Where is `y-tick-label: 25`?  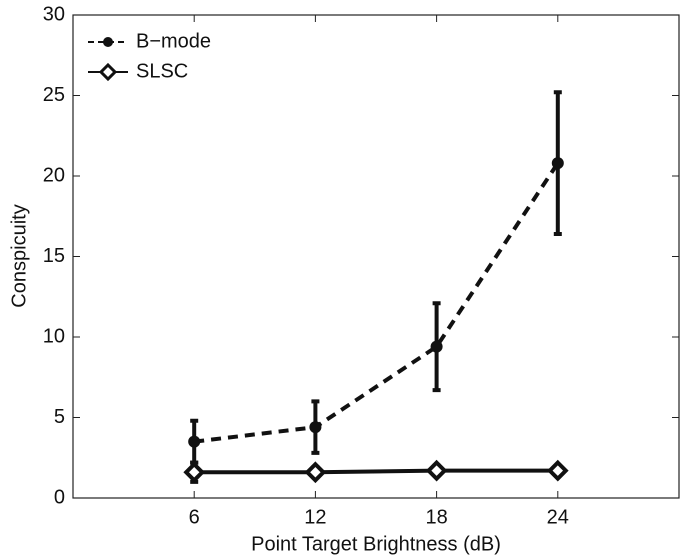
y-tick-label: 25 is located at coordinates (54, 95).